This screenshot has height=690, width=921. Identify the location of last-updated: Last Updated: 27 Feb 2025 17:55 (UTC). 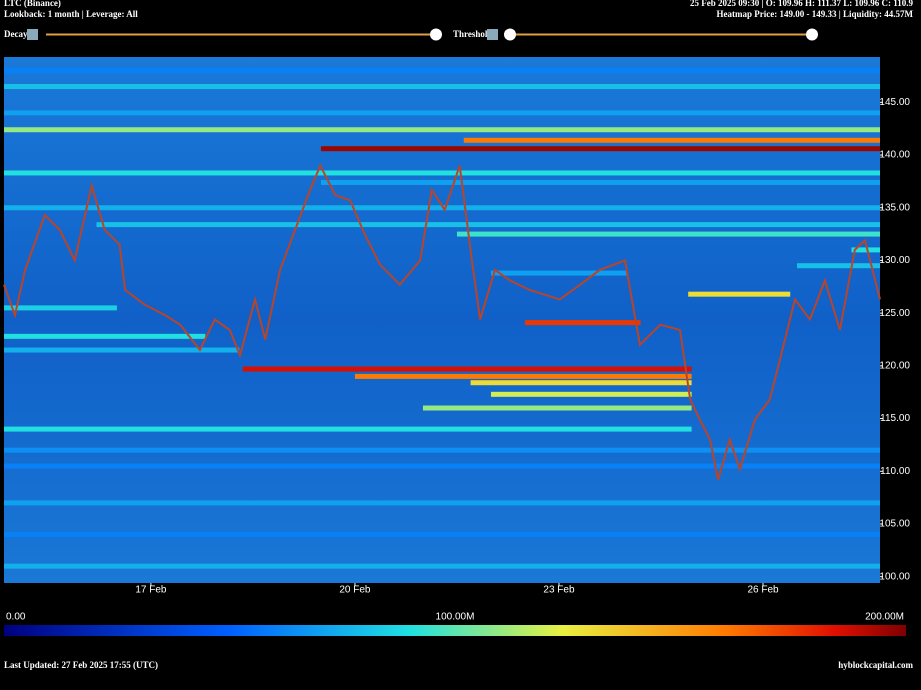
(81, 665).